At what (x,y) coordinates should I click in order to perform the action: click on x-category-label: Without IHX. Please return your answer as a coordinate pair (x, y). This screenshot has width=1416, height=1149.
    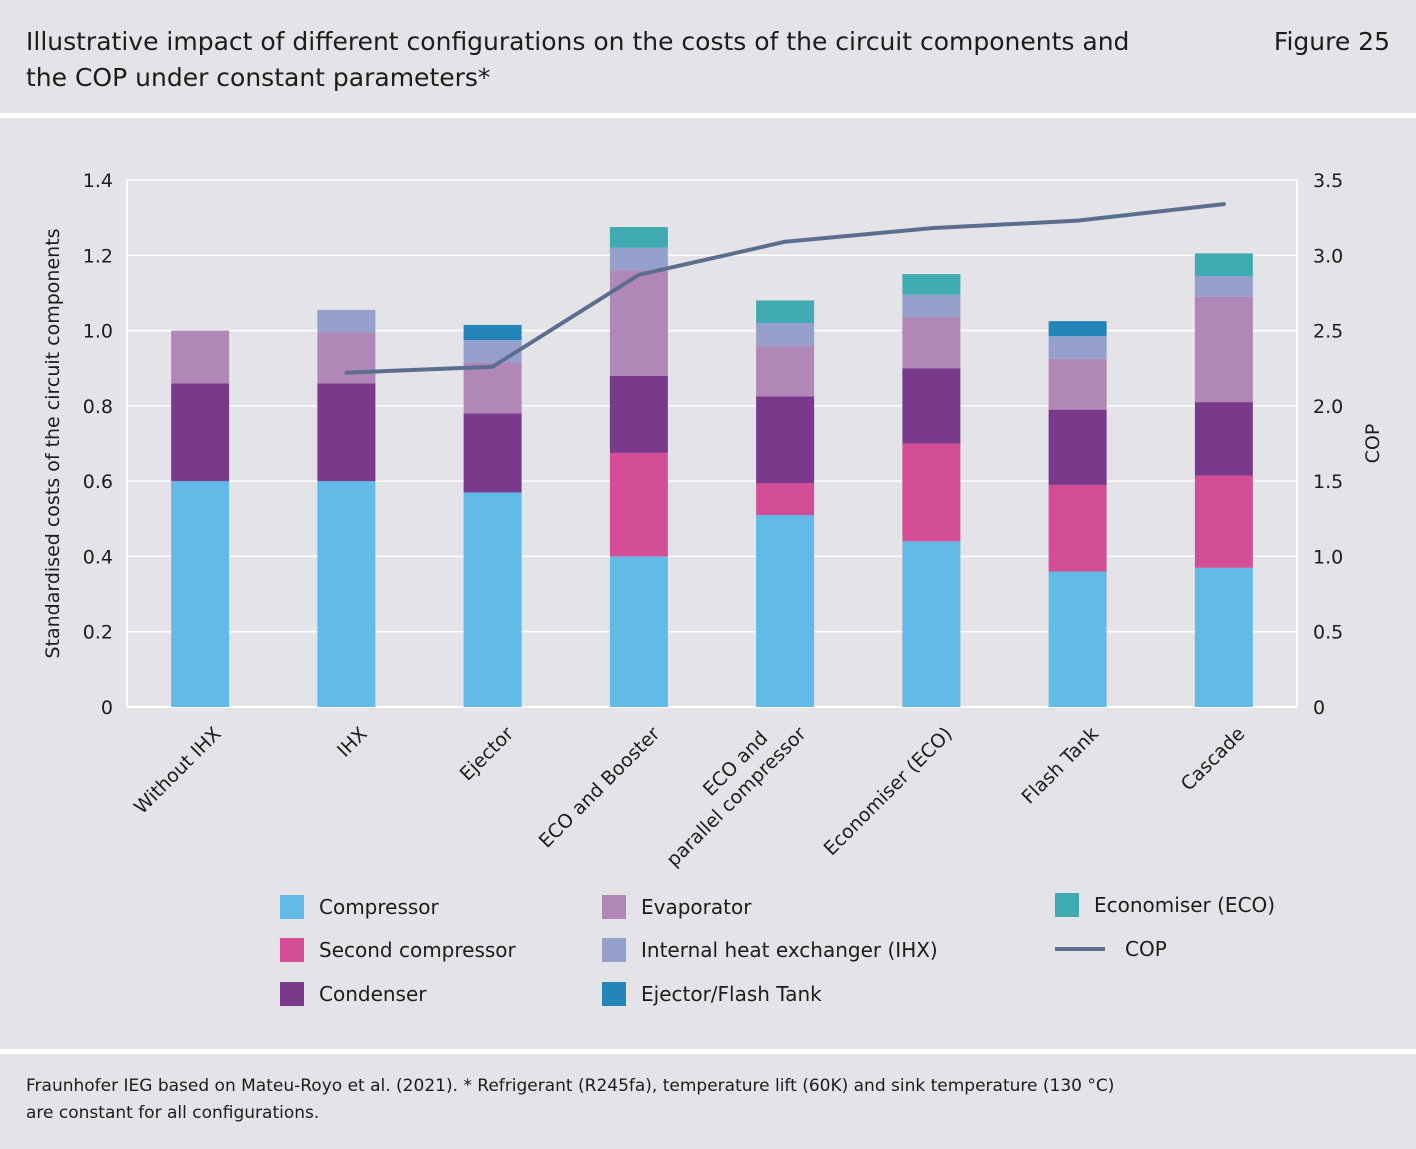
    Looking at the image, I should click on (178, 771).